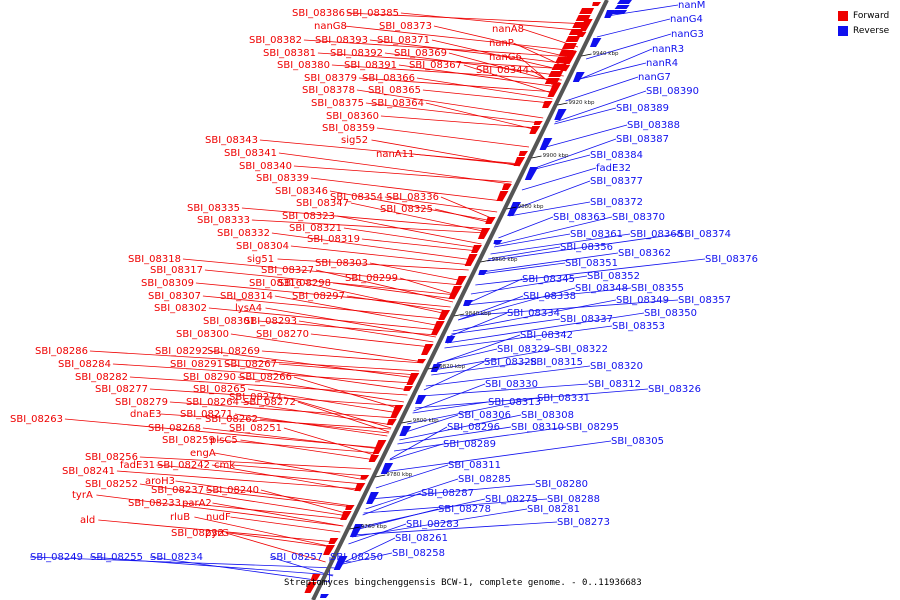 Image resolution: width=900 pixels, height=600 pixels. I want to click on forward-gene-label: SBI_08251, so click(255, 428).